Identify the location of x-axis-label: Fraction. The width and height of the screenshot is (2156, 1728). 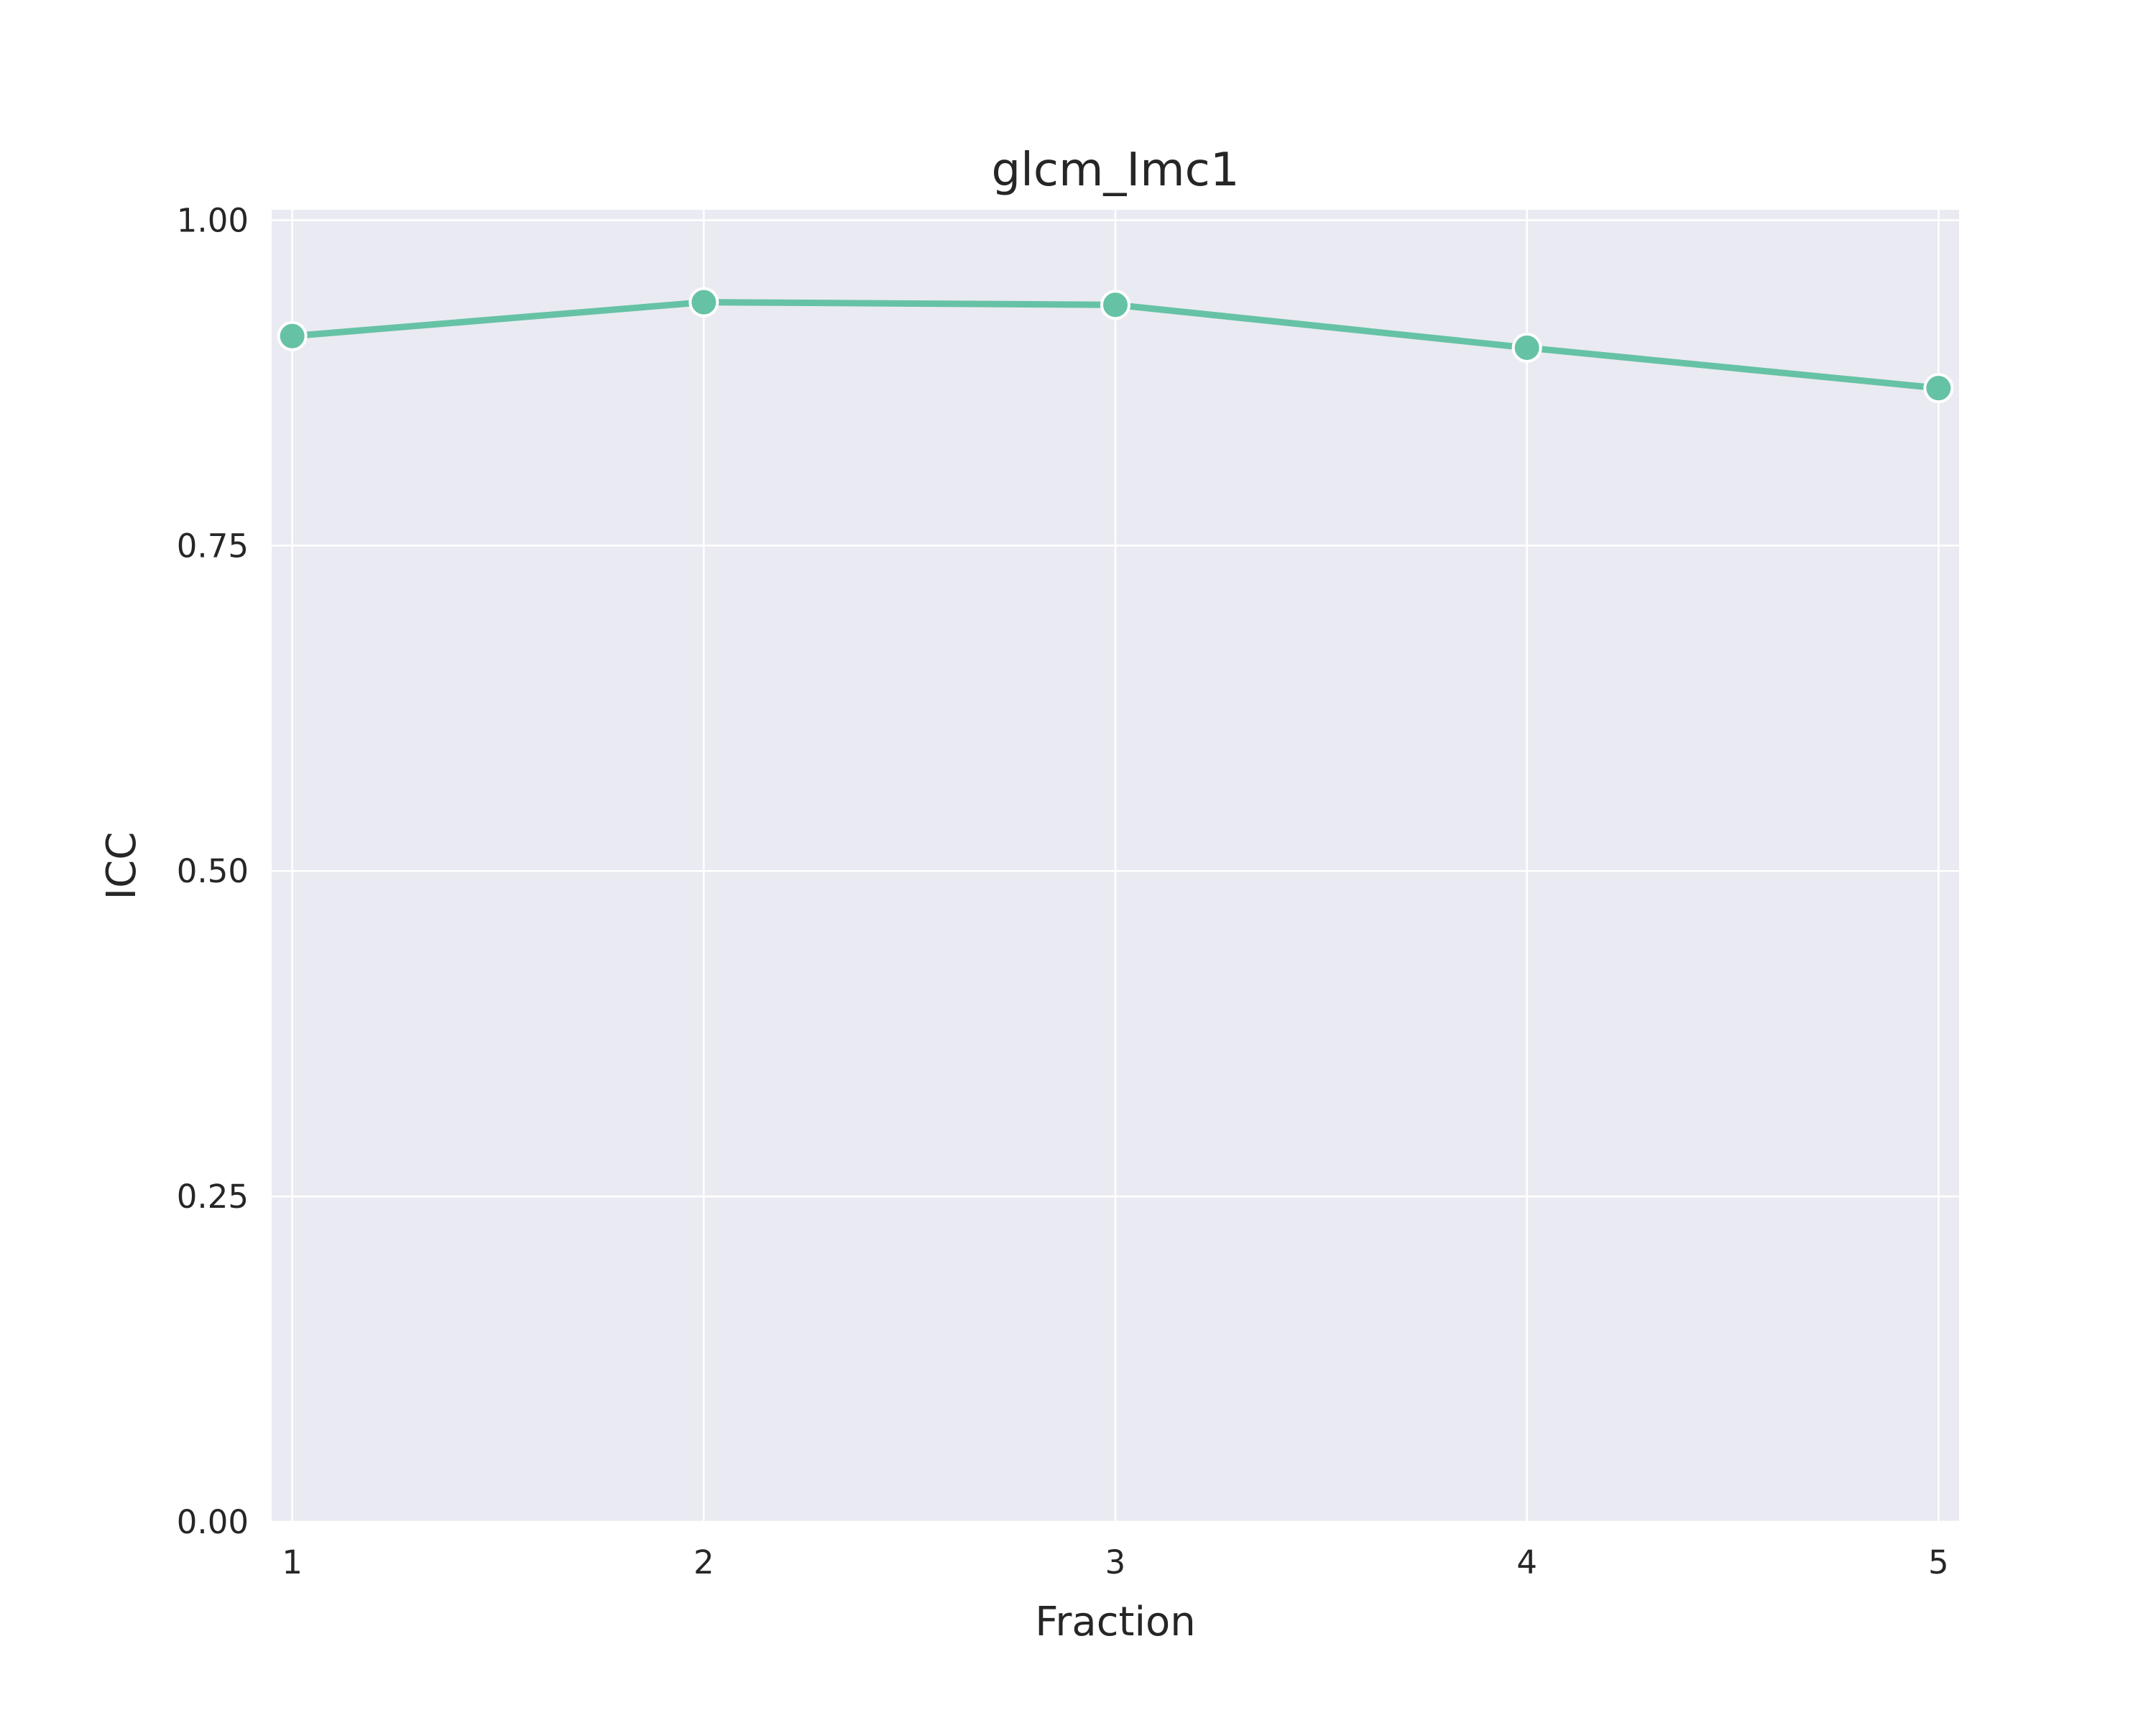
(1116, 1622).